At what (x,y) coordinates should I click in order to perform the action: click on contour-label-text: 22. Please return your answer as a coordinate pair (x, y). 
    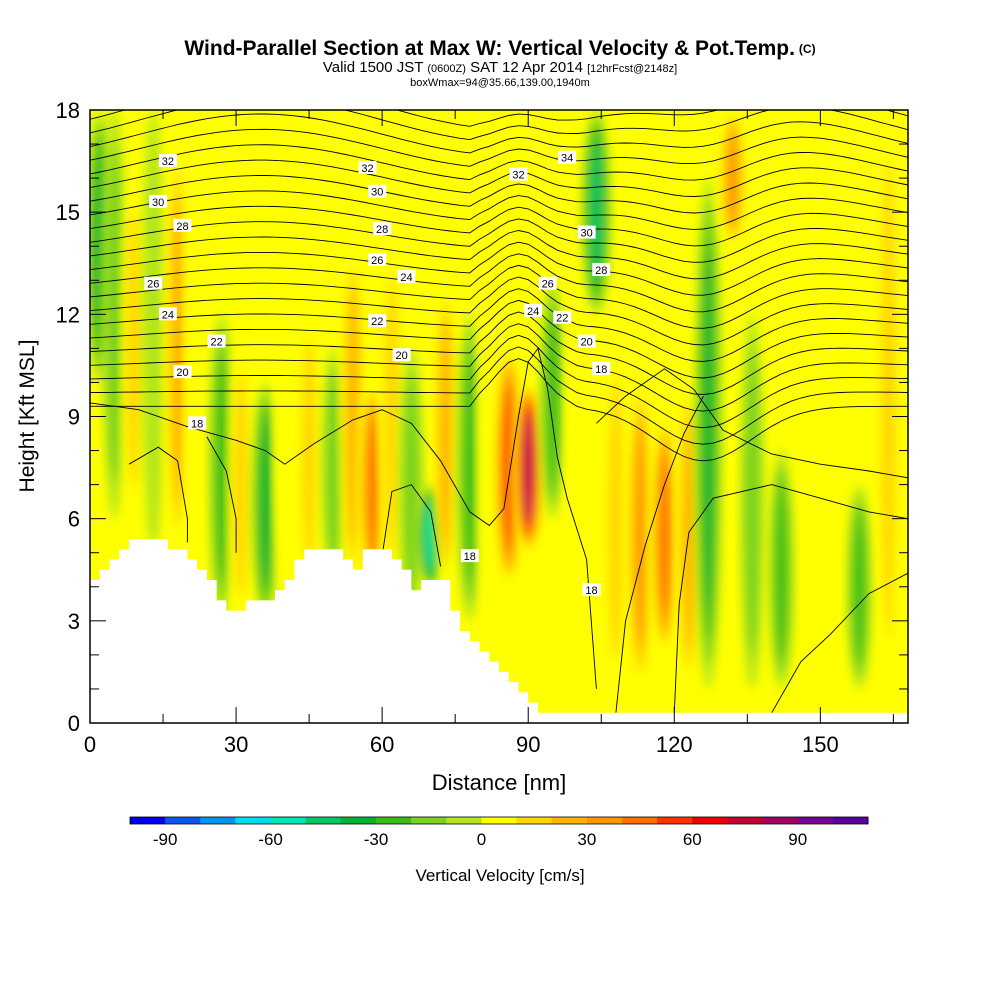
    Looking at the image, I should click on (377, 322).